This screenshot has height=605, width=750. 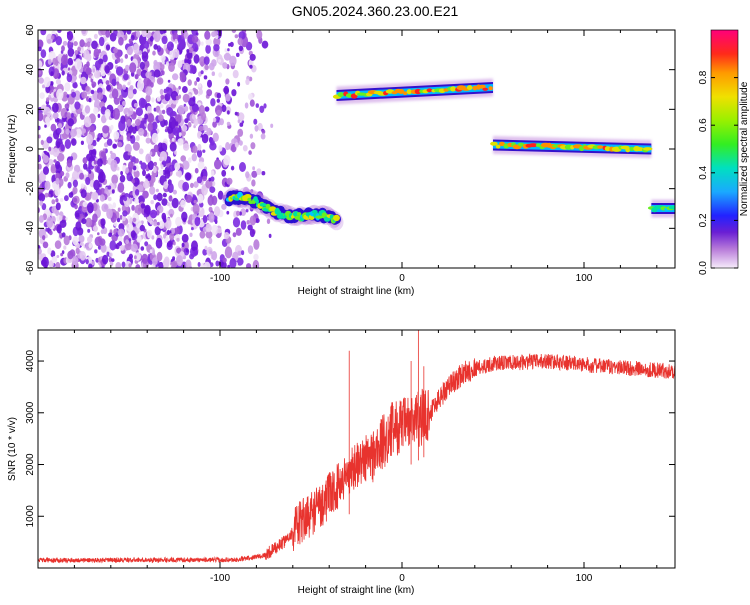 What do you see at coordinates (30, 228) in the screenshot?
I see `y-tick-label: -40` at bounding box center [30, 228].